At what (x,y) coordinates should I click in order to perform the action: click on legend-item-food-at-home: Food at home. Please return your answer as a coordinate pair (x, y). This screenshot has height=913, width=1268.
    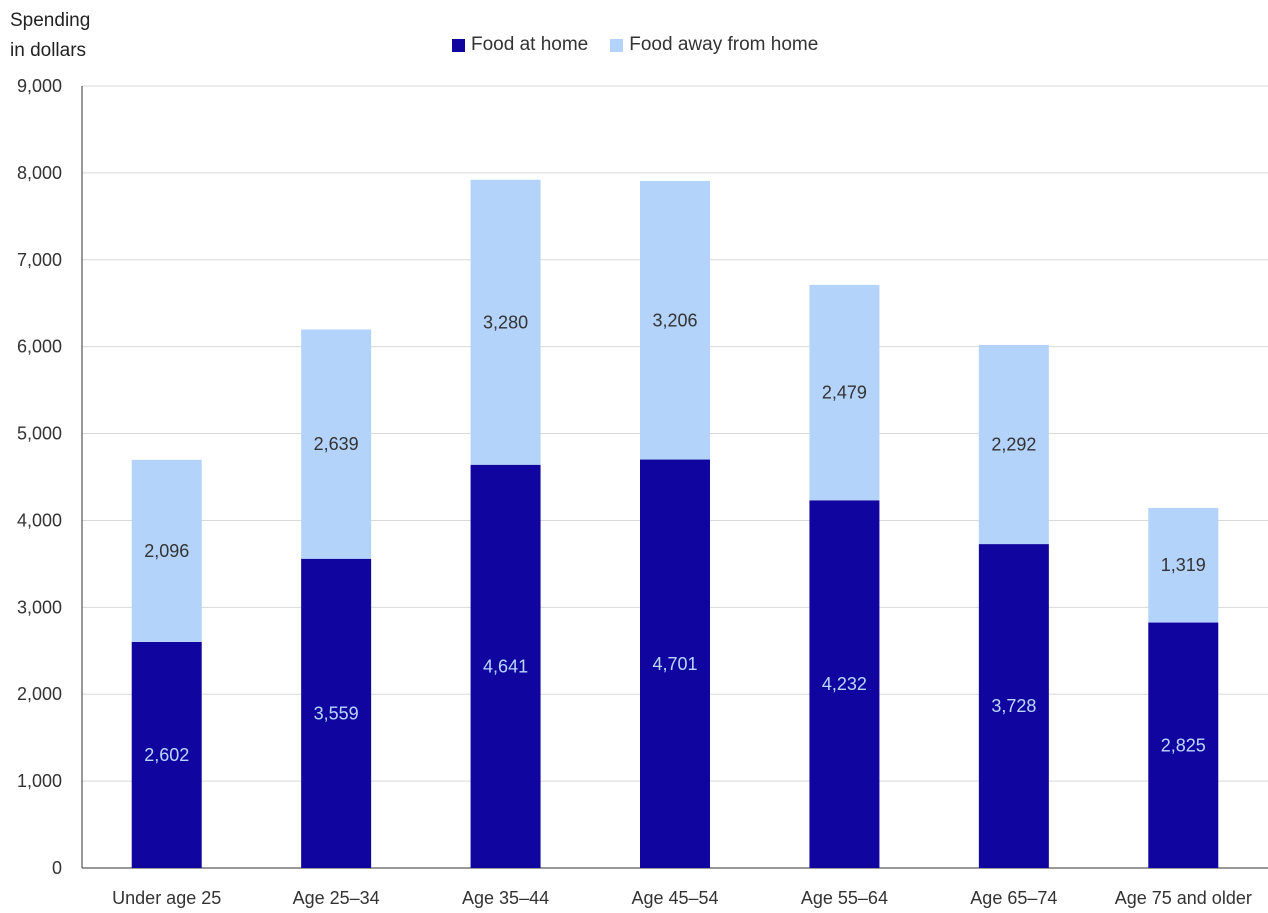
    Looking at the image, I should click on (520, 45).